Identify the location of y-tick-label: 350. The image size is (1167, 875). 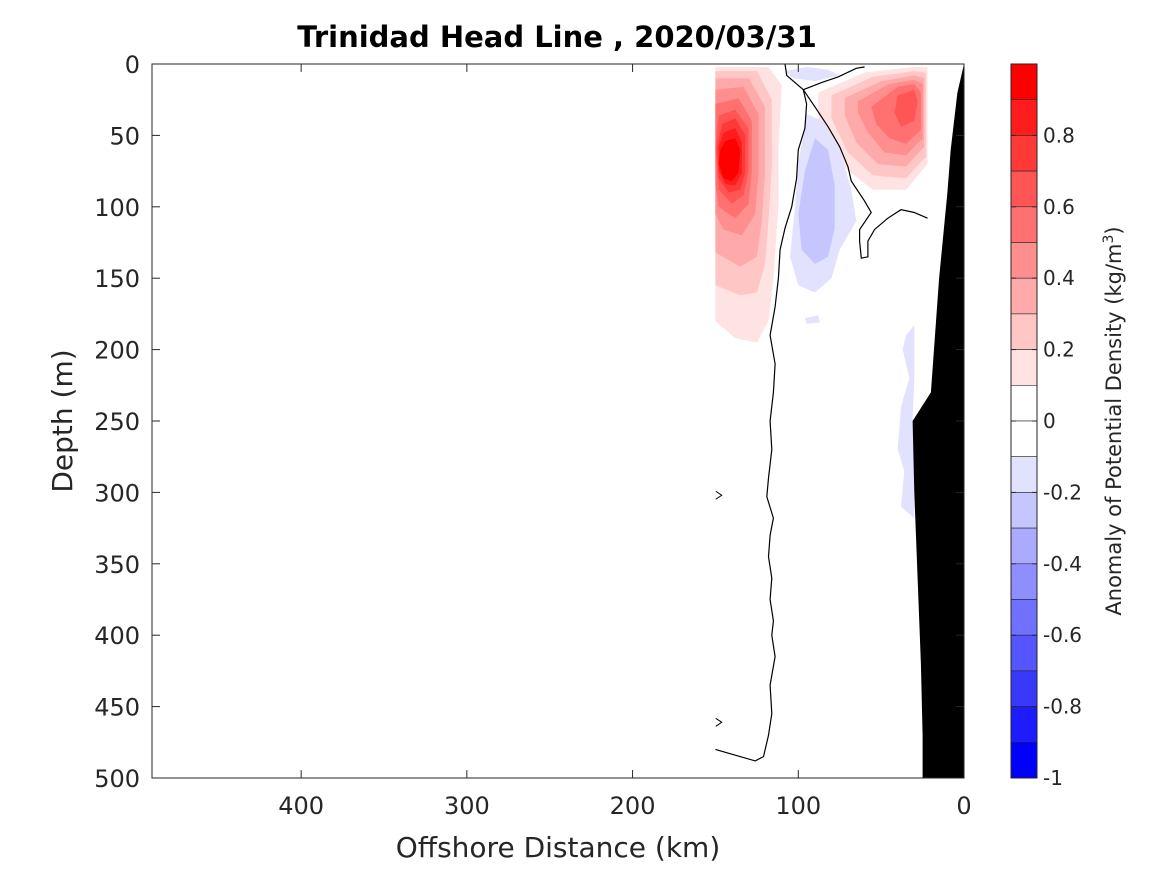
(117, 565).